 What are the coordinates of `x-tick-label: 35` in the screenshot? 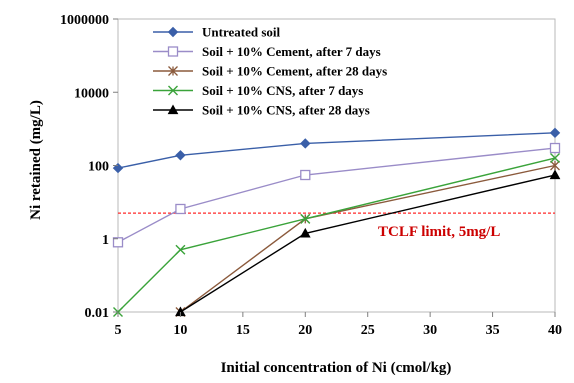 It's located at (493, 330).